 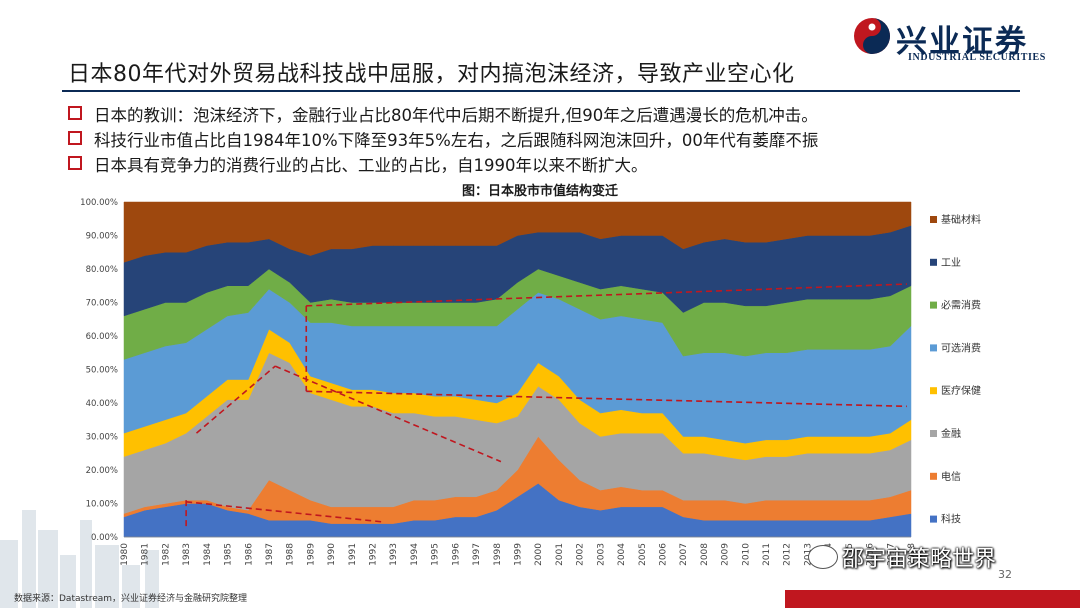 What do you see at coordinates (456, 554) in the screenshot?
I see `x-tick-label: 1996` at bounding box center [456, 554].